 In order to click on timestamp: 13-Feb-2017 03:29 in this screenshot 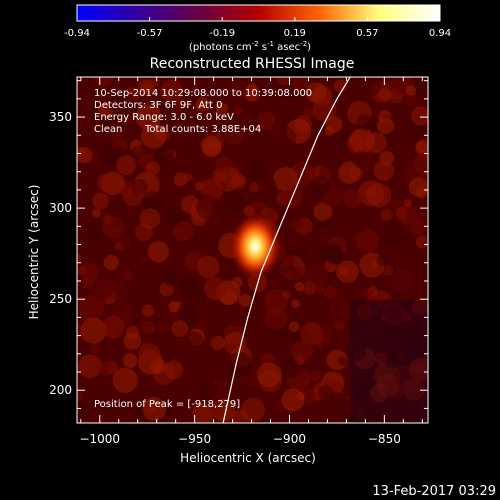, I will do `click(434, 491)`.